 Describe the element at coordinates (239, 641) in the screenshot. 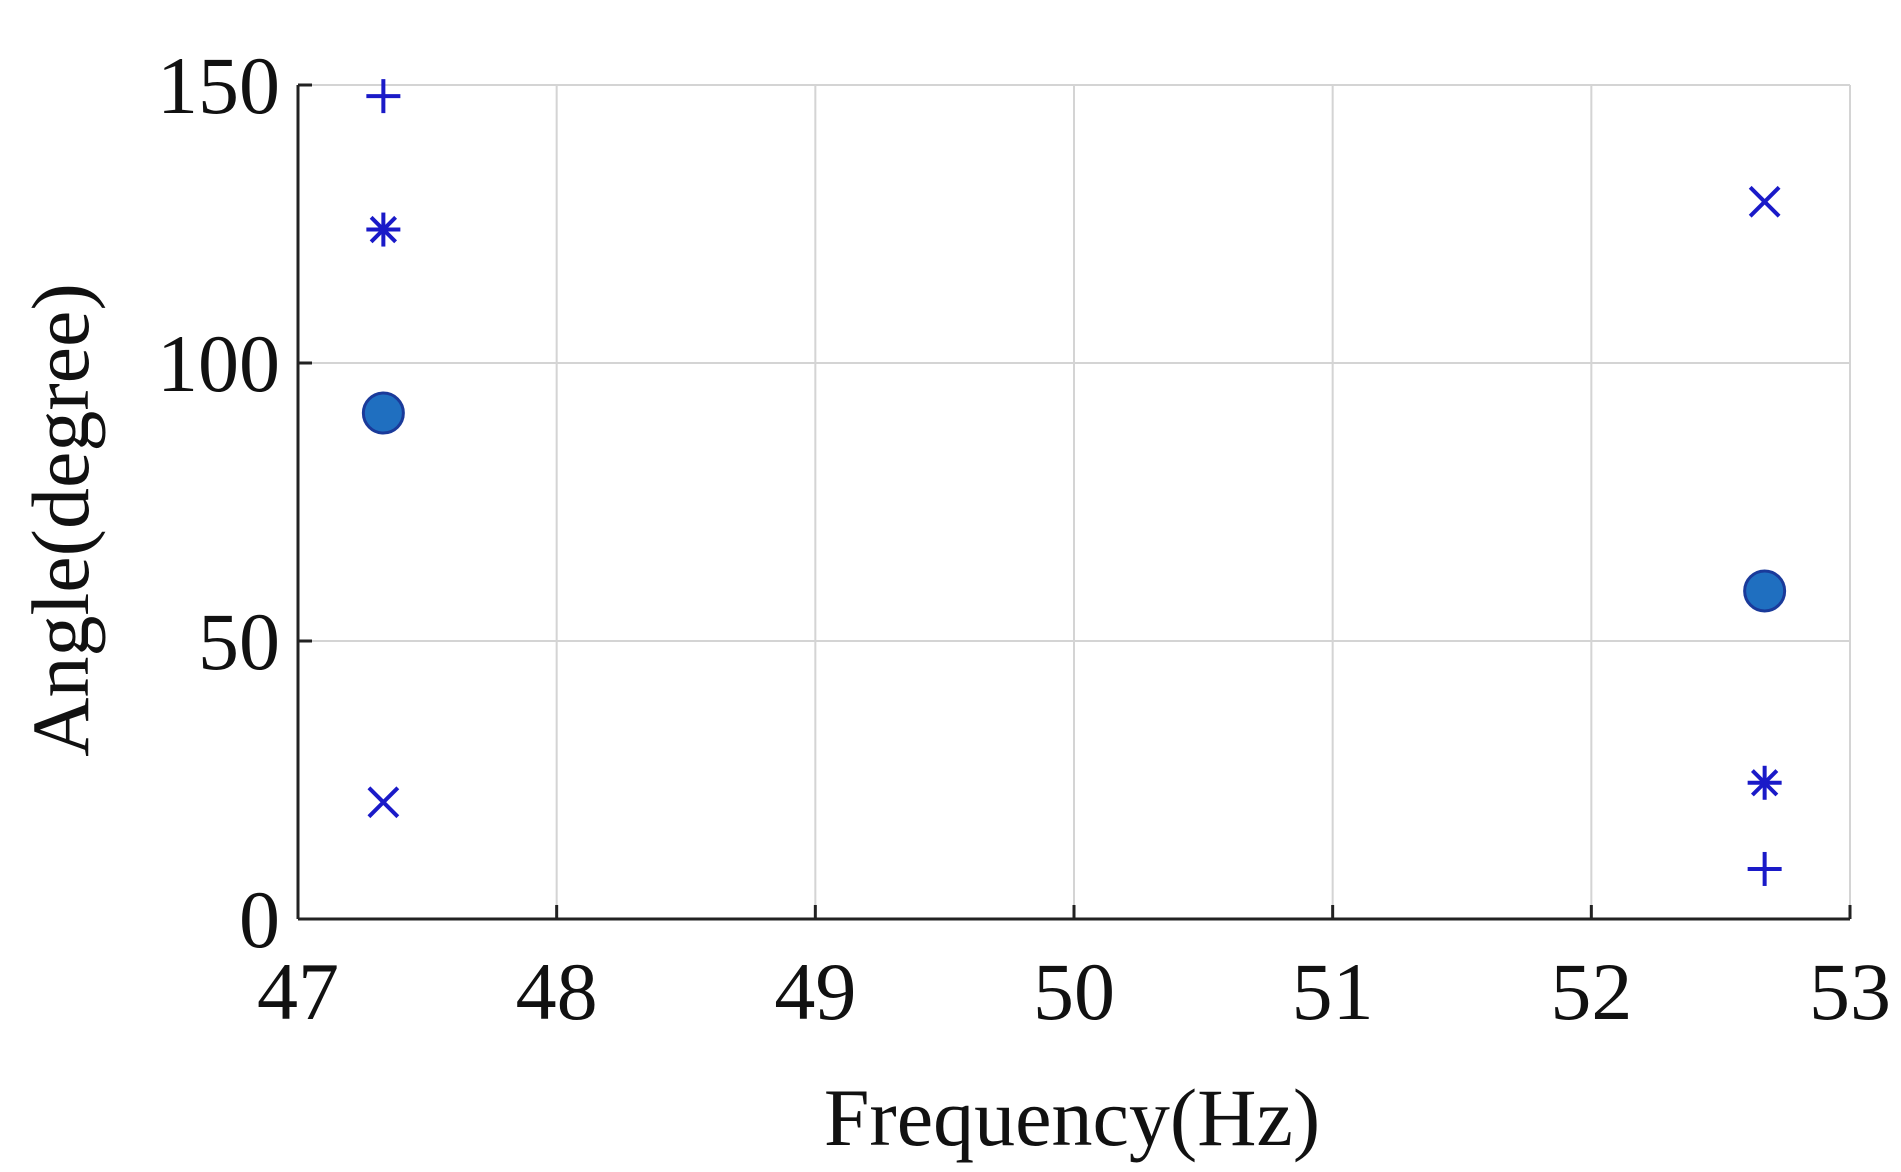

I see `y-tick-label-50: 50` at that location.